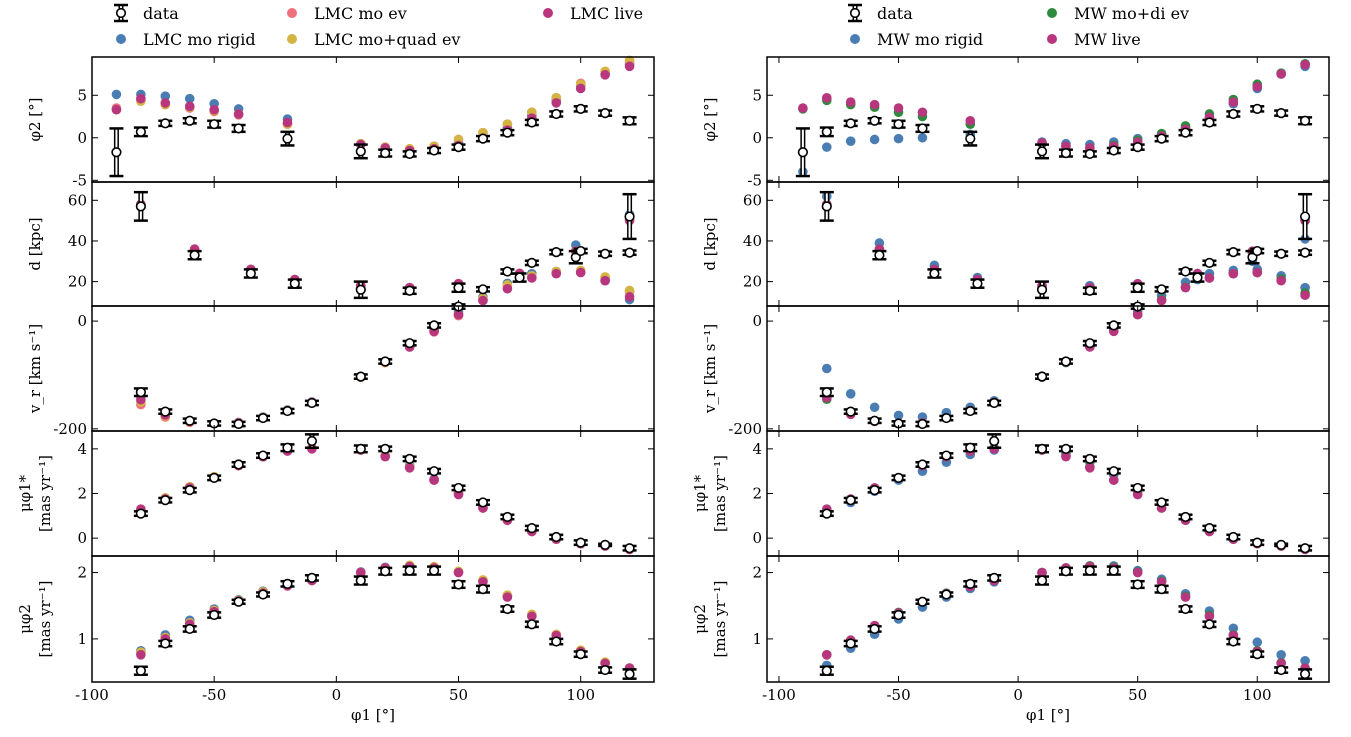 This screenshot has height=737, width=1351. I want to click on y-axis-label: μφ1*, so click(700, 493).